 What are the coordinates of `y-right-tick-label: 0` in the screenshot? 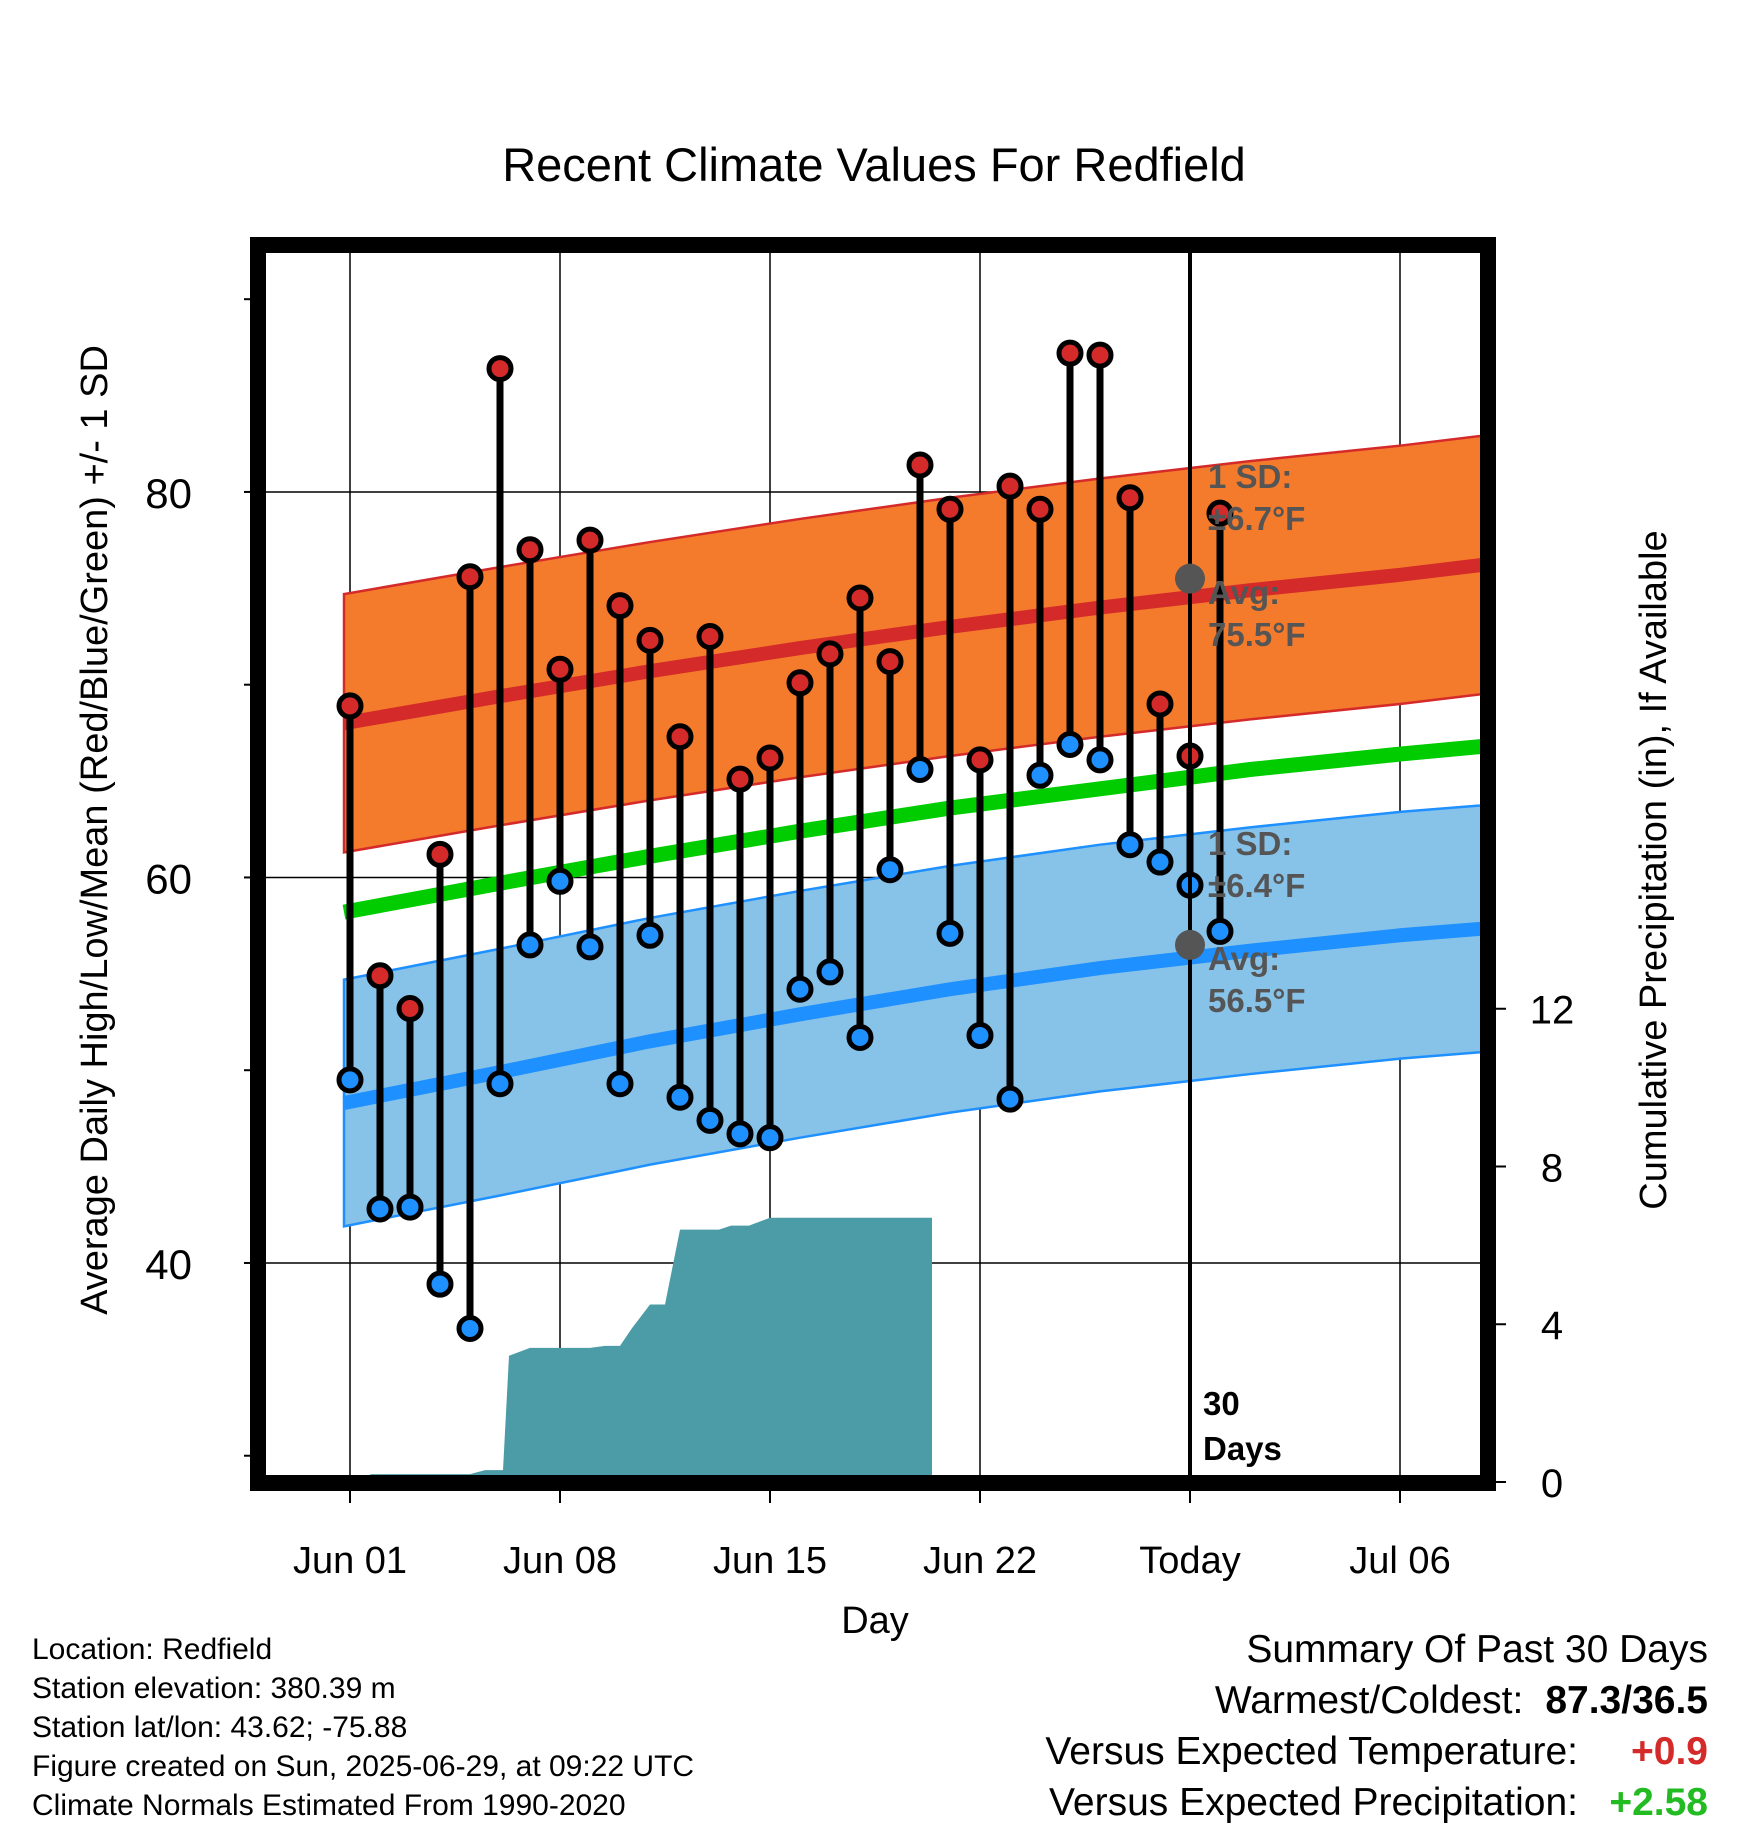 It's located at (1552, 1484).